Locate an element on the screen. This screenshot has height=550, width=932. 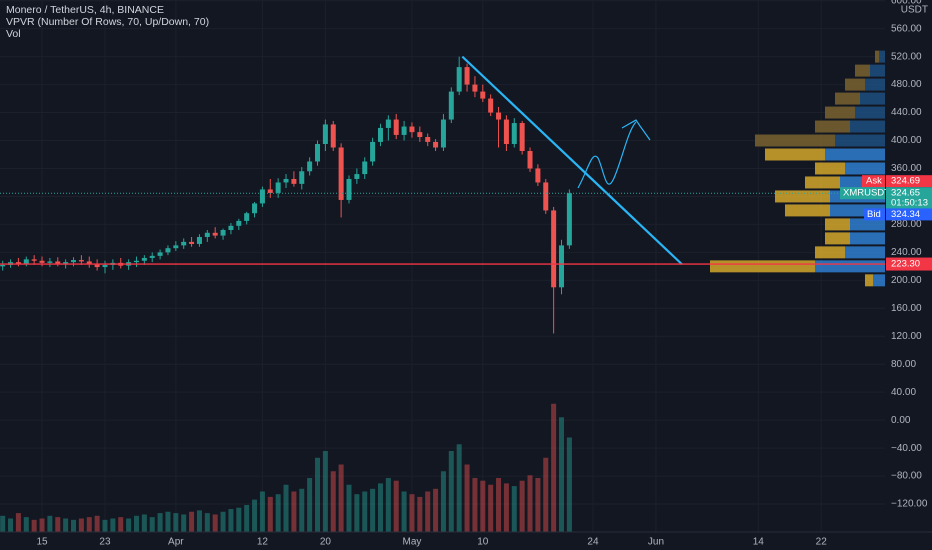
last-name: XMRUSDT is located at coordinates (866, 193).